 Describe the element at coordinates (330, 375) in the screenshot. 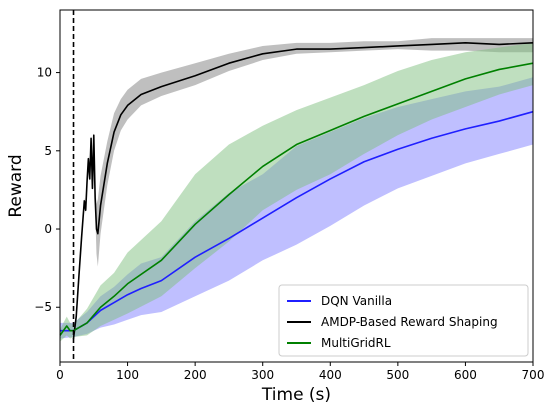

I see `x-tick-label: 400` at that location.